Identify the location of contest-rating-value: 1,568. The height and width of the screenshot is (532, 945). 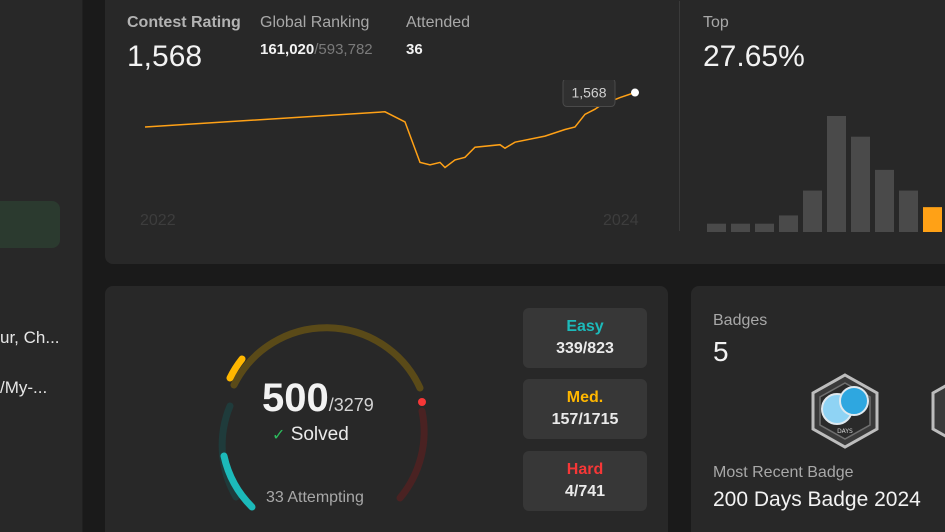
(165, 56).